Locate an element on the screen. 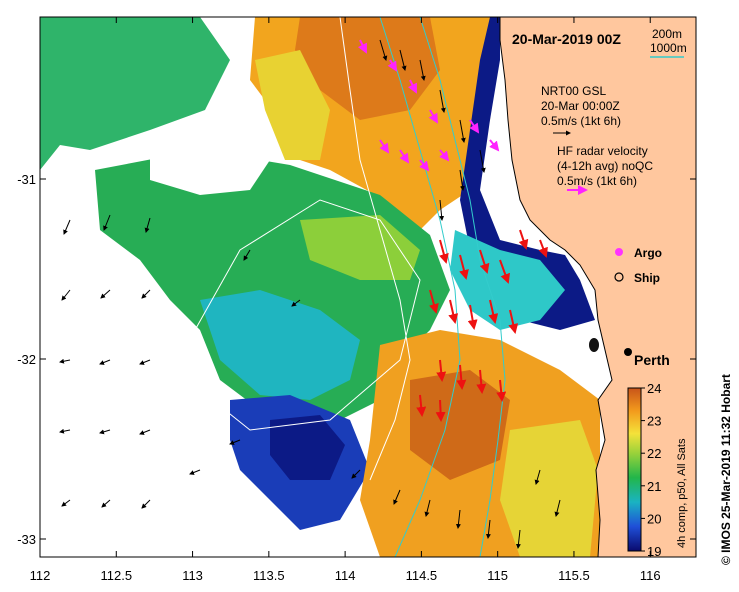 This screenshot has height=592, width=739. colorbar-tick-label: 20 is located at coordinates (654, 518).